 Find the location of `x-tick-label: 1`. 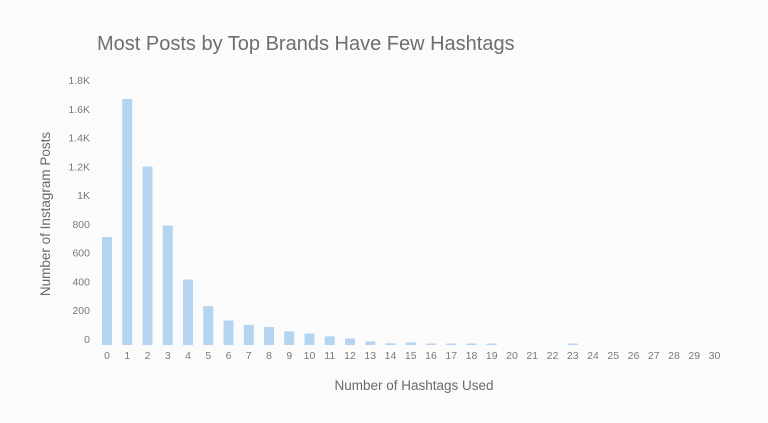

x-tick-label: 1 is located at coordinates (127, 356).